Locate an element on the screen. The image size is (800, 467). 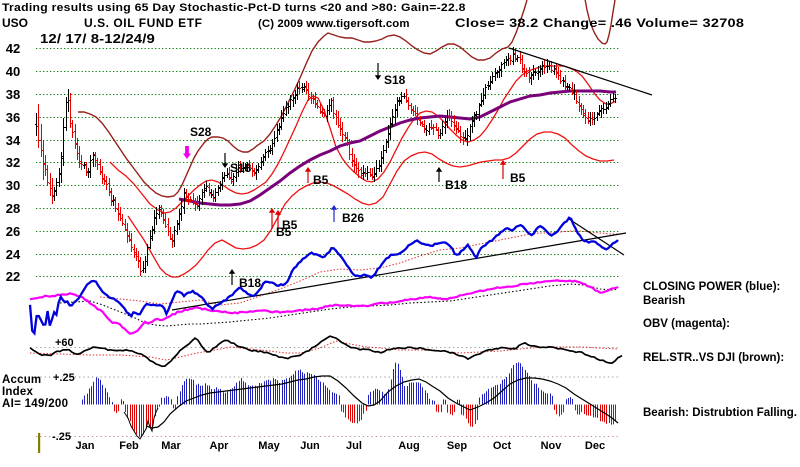
svg-text: Nov is located at coordinates (552, 446).